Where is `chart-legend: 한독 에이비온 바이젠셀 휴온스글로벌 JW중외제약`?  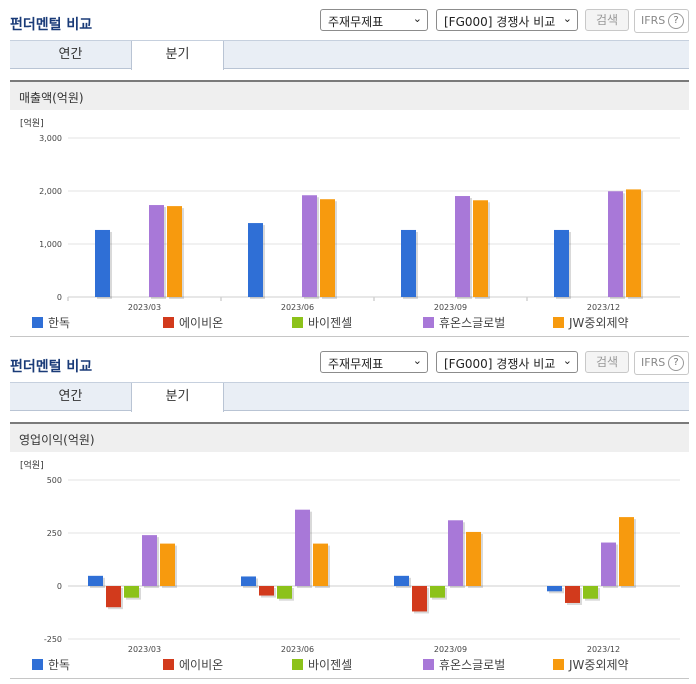
chart-legend: 한독 에이비온 바이젠셀 휴온스글로벌 JW중외제약 is located at coordinates (348, 322).